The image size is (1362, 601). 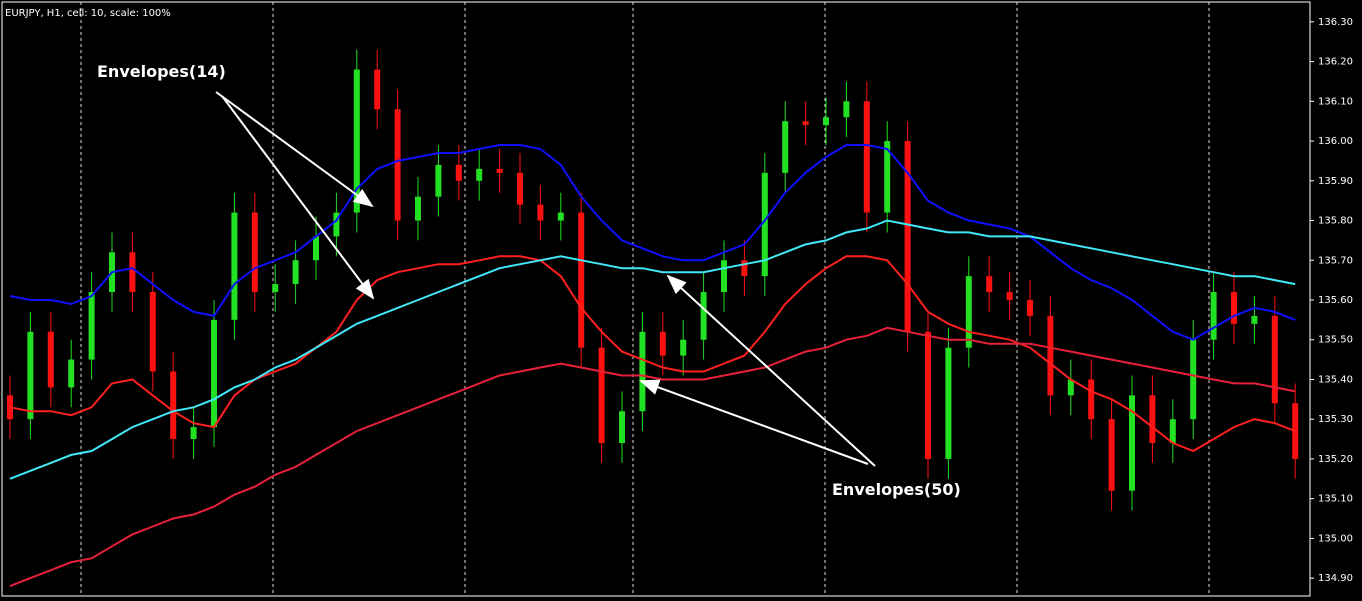 I want to click on chart-title: EURJPY, H1, cell: 10, scale: 100%, so click(x=88, y=13).